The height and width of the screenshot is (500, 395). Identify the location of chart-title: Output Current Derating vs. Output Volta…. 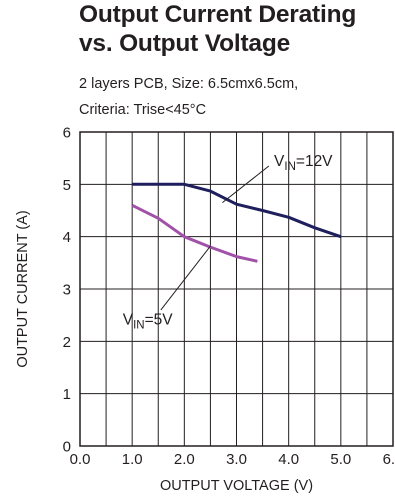
(237, 29).